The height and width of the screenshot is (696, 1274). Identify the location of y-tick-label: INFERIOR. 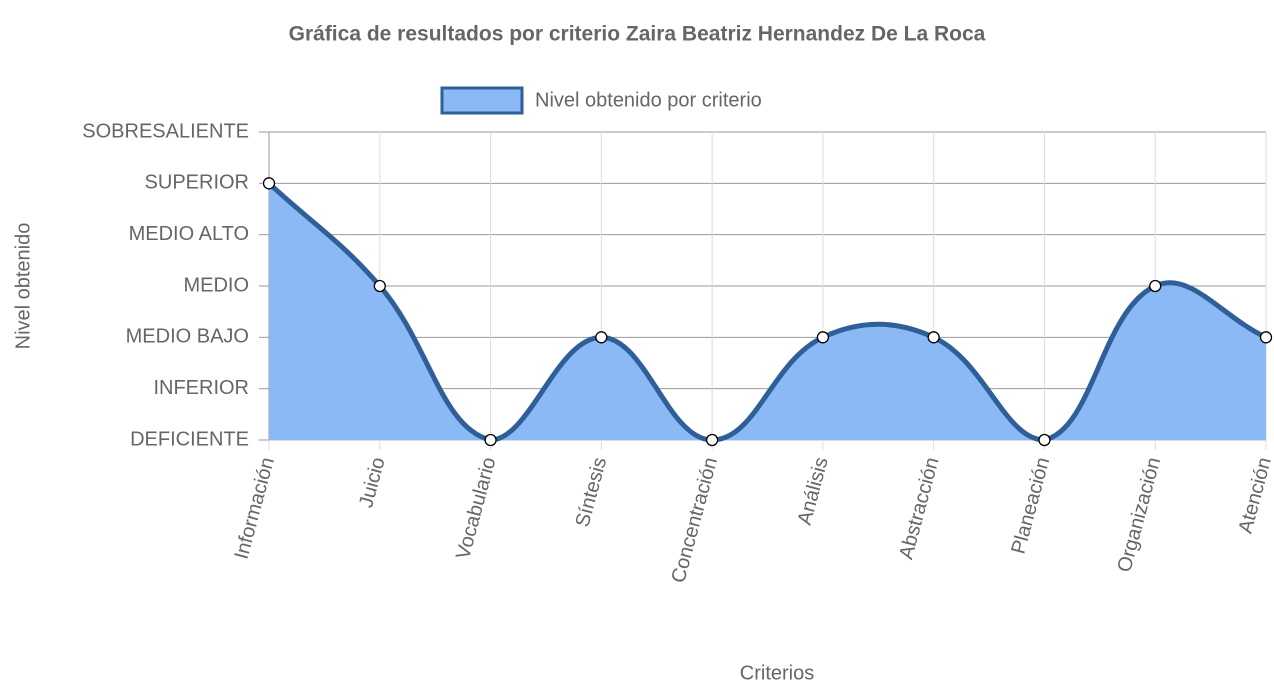
(201, 388).